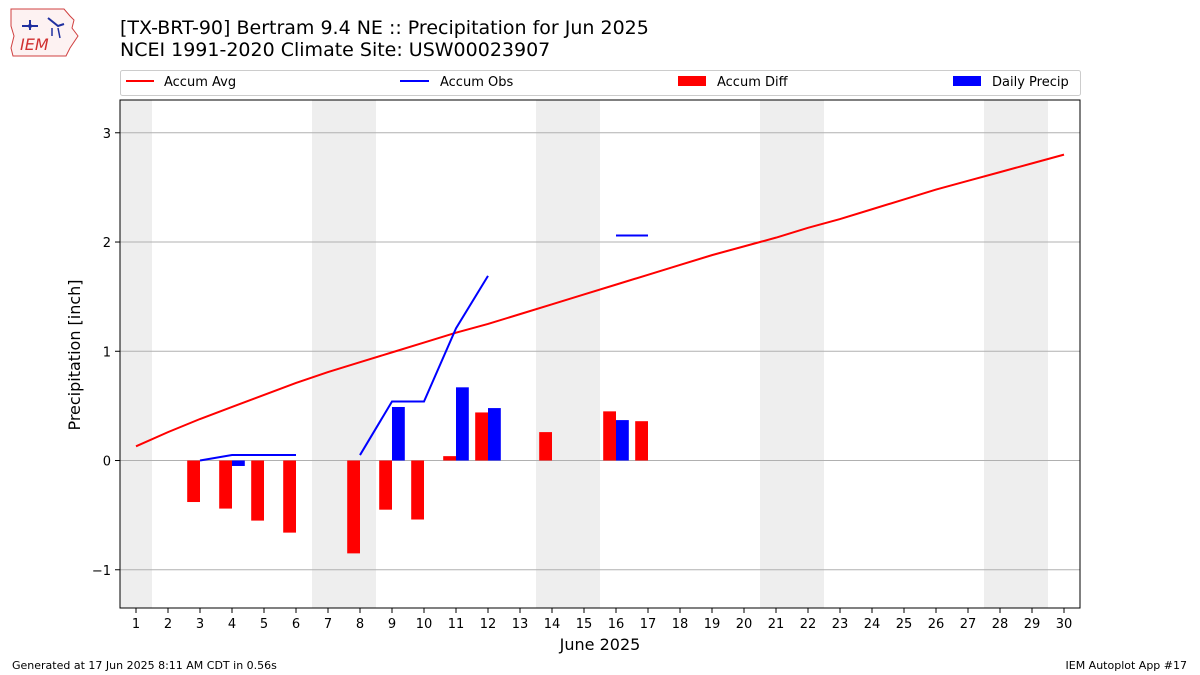 Image resolution: width=1200 pixels, height=675 pixels. I want to click on x-tick-label: 3, so click(200, 624).